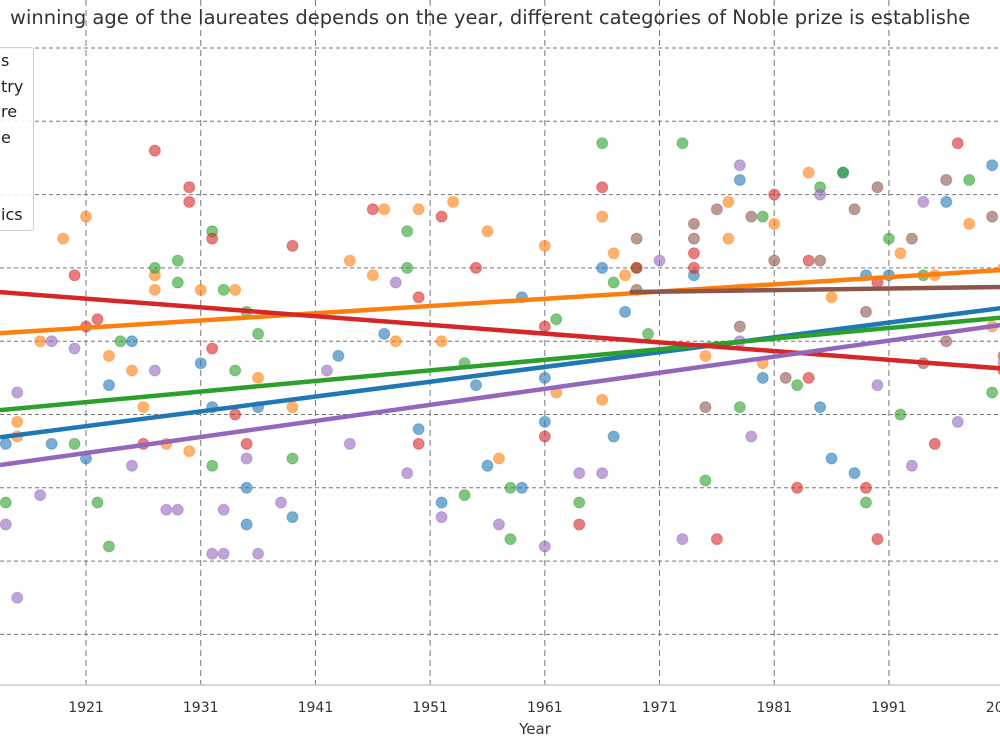 The width and height of the screenshot is (1000, 750). I want to click on x-axis-label: Year, so click(535, 729).